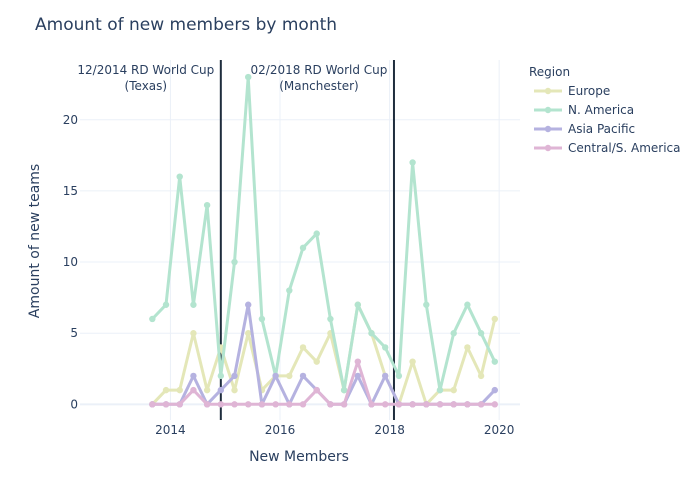  I want to click on series-asia-pacific, so click(323, 354).